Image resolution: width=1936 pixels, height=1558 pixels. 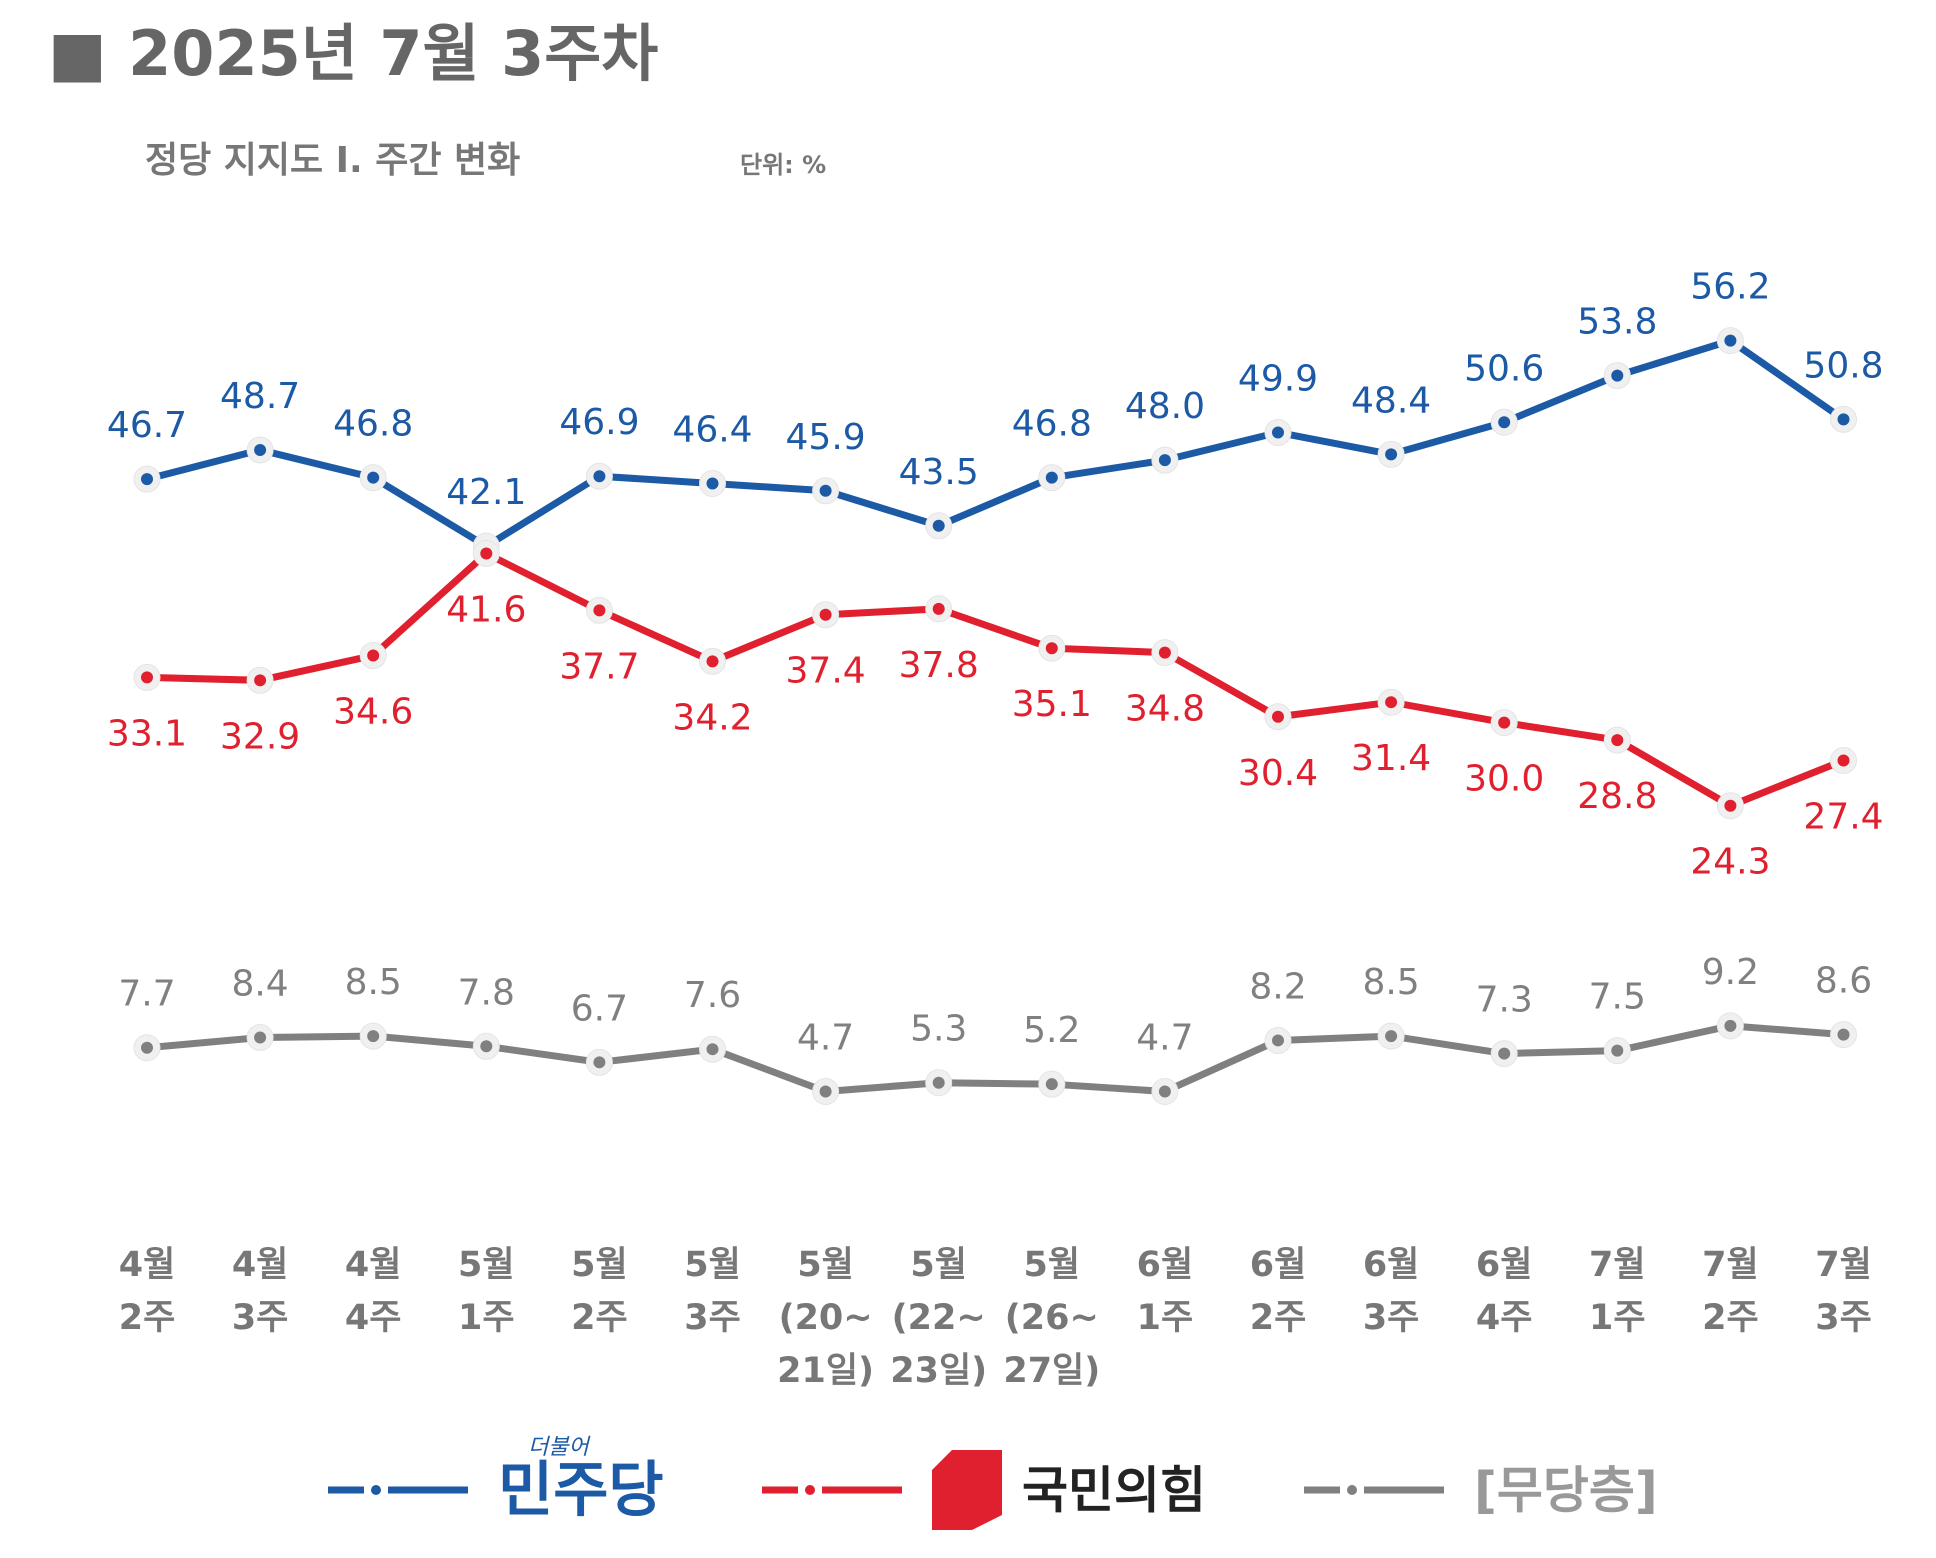 I want to click on data-label: 35.1, so click(x=1052, y=704).